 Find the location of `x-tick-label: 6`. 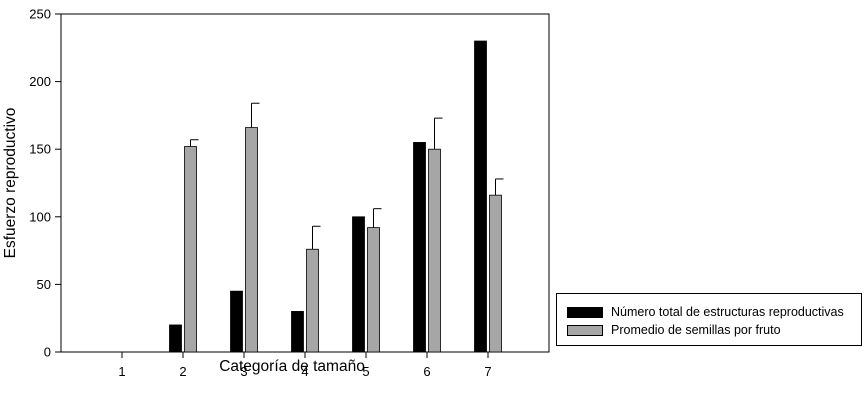

x-tick-label: 6 is located at coordinates (426, 371).